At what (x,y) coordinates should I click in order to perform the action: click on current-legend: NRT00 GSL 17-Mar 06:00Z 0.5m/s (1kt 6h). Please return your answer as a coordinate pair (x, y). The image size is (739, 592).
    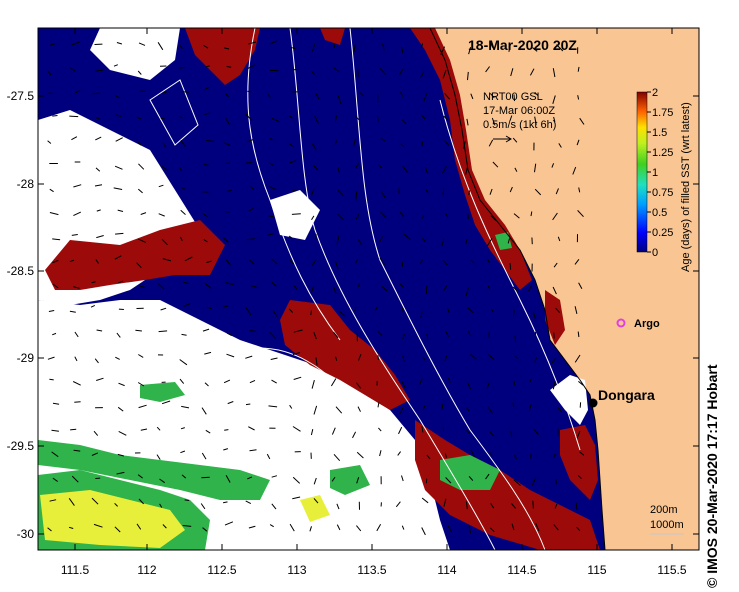
    Looking at the image, I should click on (519, 117).